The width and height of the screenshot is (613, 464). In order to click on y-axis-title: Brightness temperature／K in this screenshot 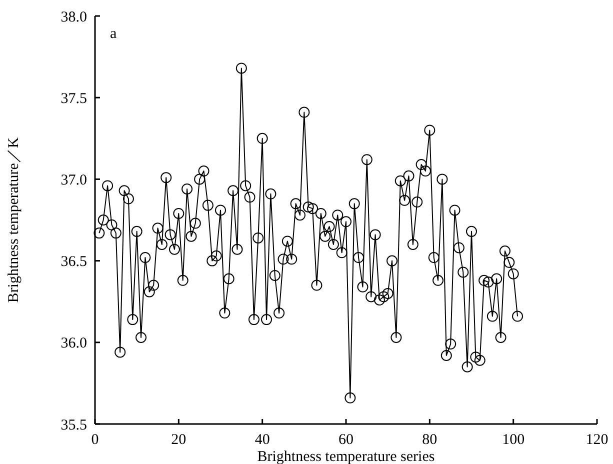, I will do `click(14, 220)`.